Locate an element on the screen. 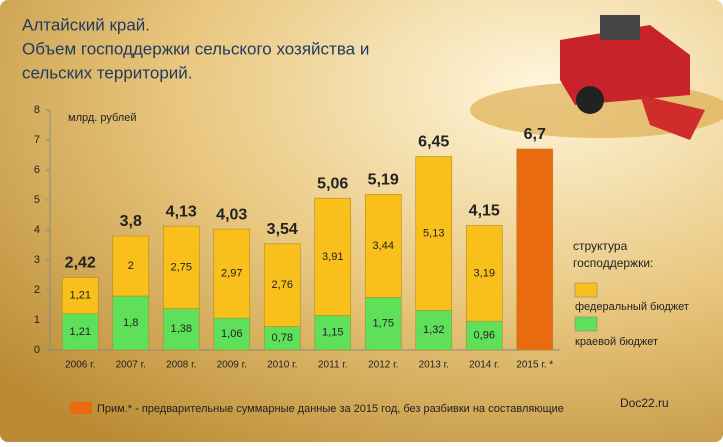 The width and height of the screenshot is (723, 447). x-tick-label: 2007 г. is located at coordinates (131, 365).